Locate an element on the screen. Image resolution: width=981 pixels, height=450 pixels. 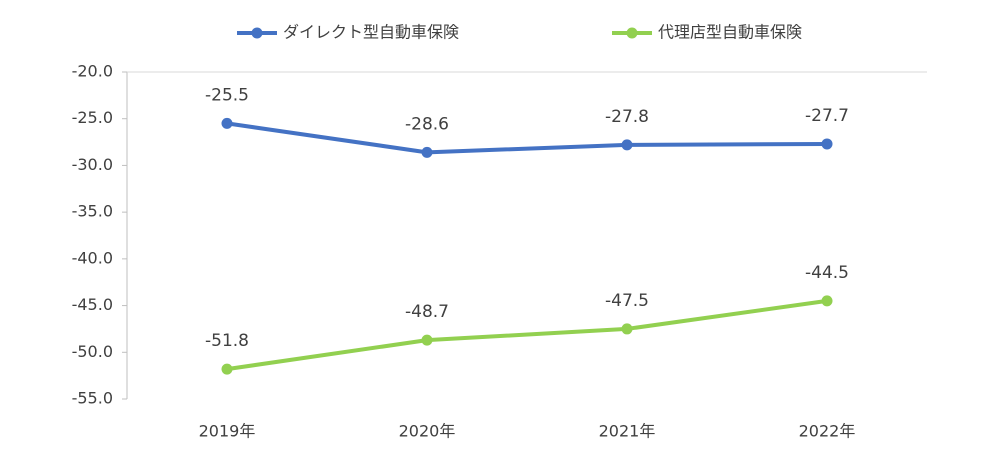
x-tick-label: 2019年 is located at coordinates (227, 431).